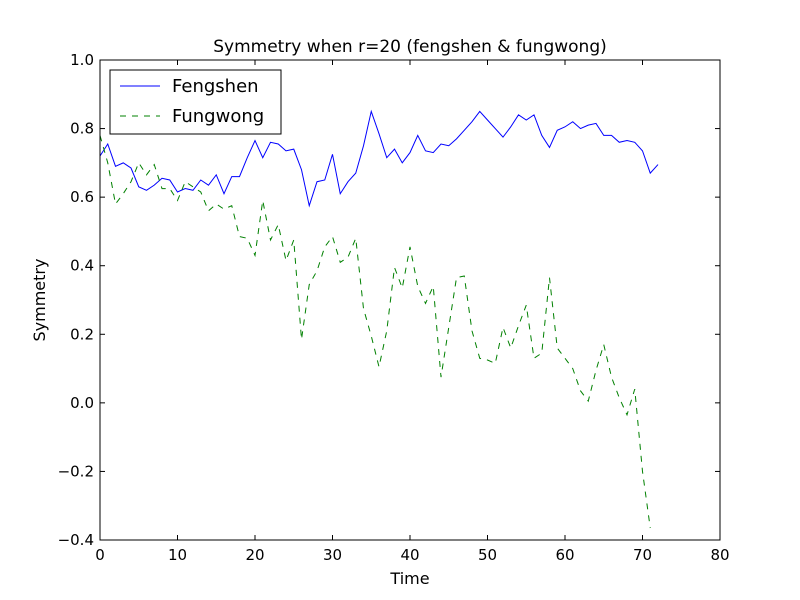 This screenshot has height=600, width=800. Describe the element at coordinates (218, 116) in the screenshot. I see `legend-label-fungwong: Fungwong` at that location.